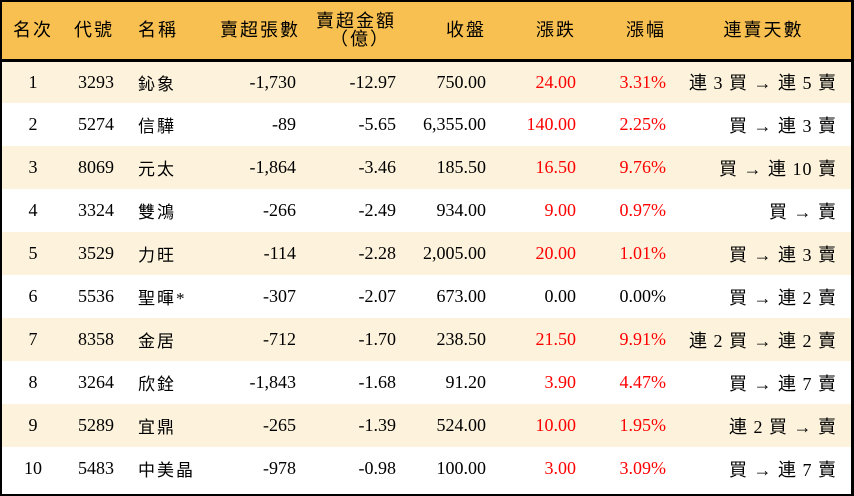 The width and height of the screenshot is (854, 496). I want to click on lots-cell: -114, so click(279, 253).